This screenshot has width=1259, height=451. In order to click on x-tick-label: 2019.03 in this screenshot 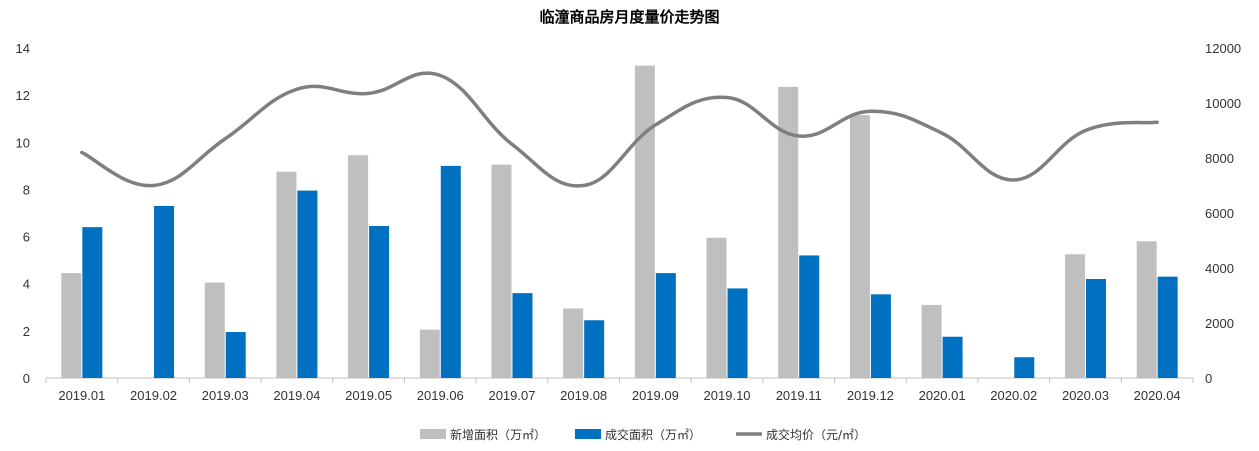, I will do `click(225, 395)`.